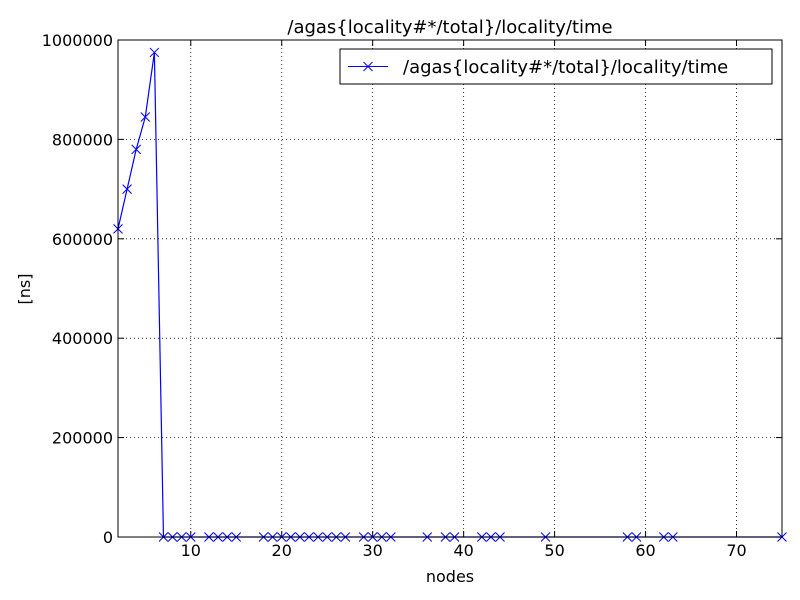  Describe the element at coordinates (82, 338) in the screenshot. I see `y-tick-label: 400000` at that location.